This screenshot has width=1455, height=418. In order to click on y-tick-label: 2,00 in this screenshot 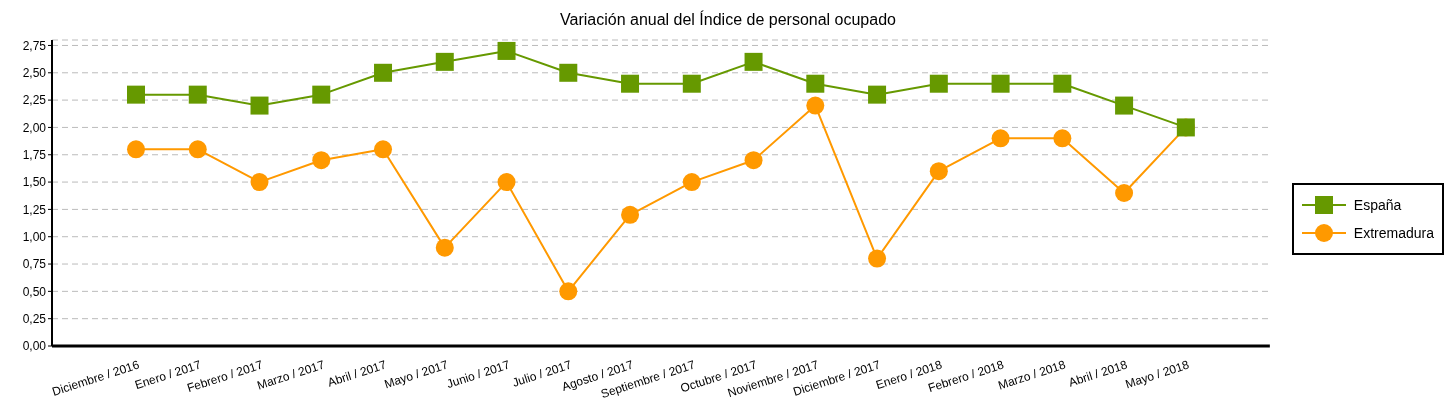, I will do `click(34, 127)`.